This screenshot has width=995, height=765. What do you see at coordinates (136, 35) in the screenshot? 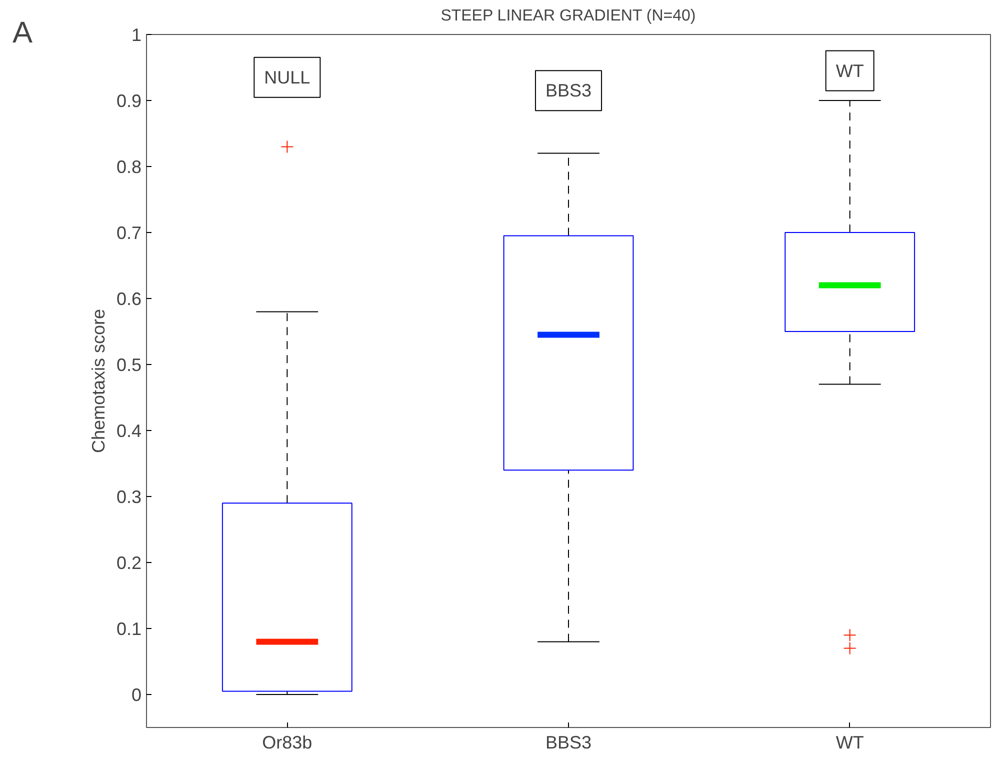
I see `y-tick-label: 1` at bounding box center [136, 35].